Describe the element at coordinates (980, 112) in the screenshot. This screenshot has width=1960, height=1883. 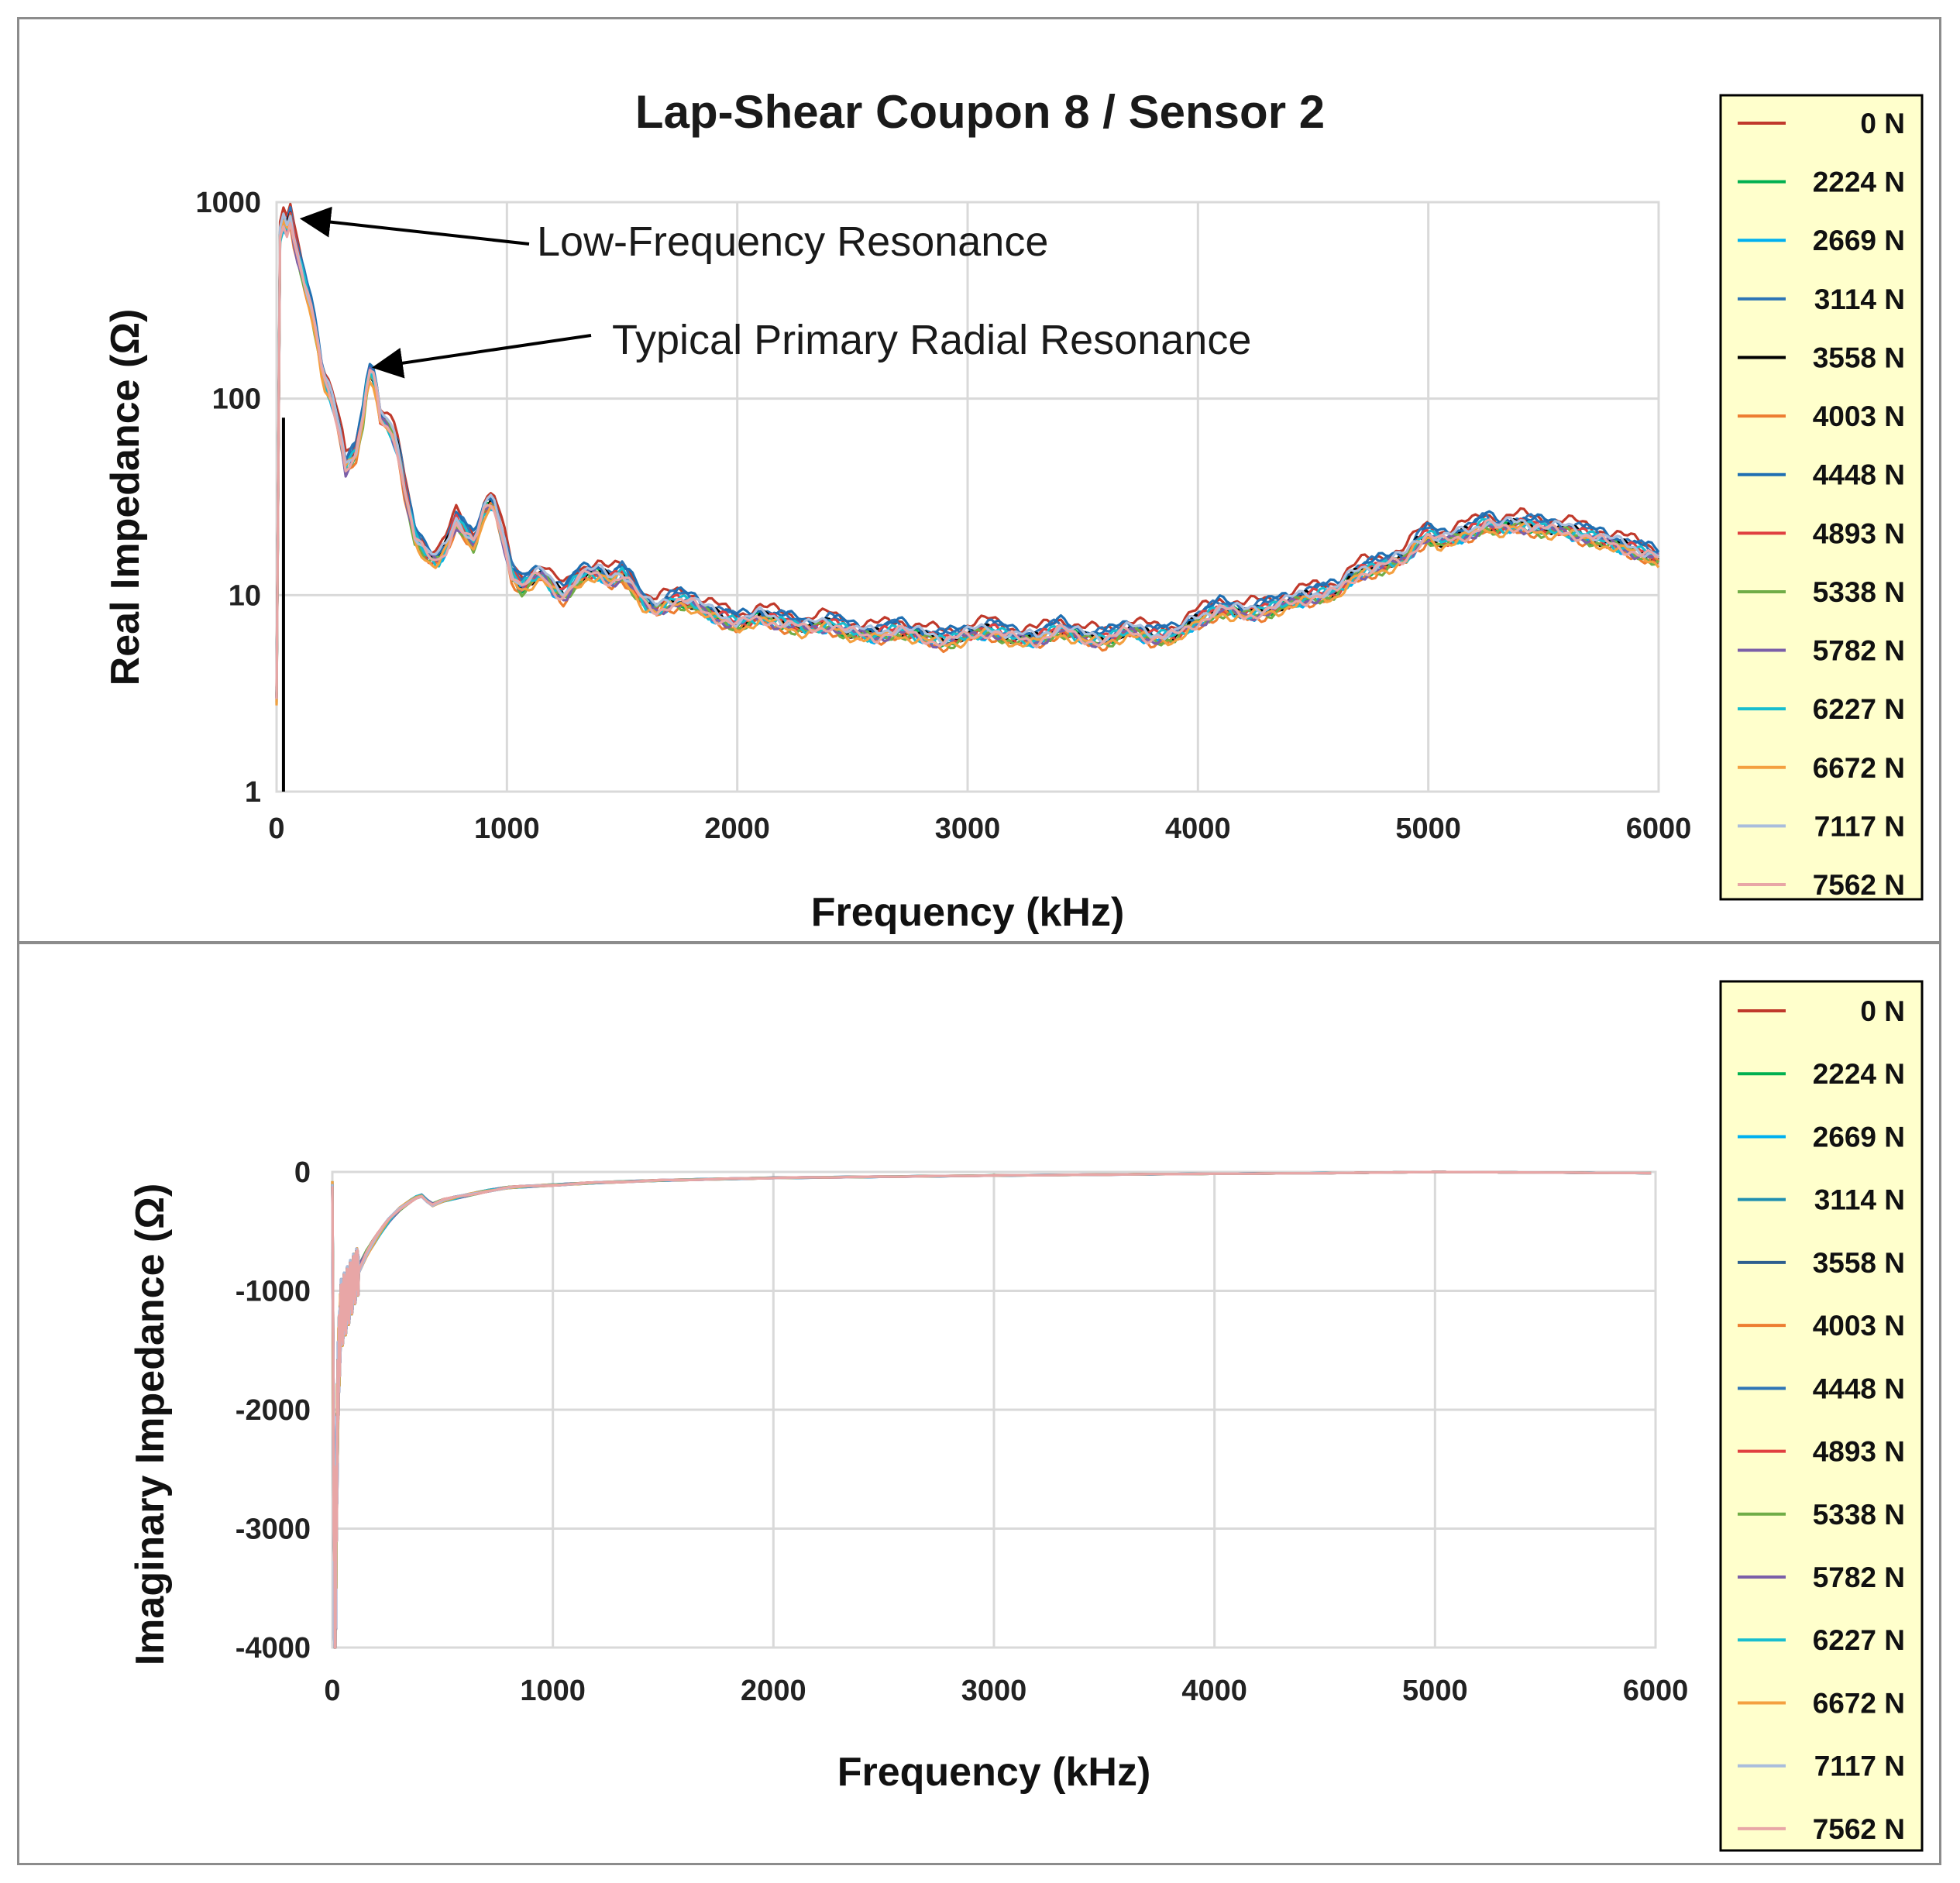
I see `chart-title: Lap-Shear Coupon 8 / Sensor 2` at that location.